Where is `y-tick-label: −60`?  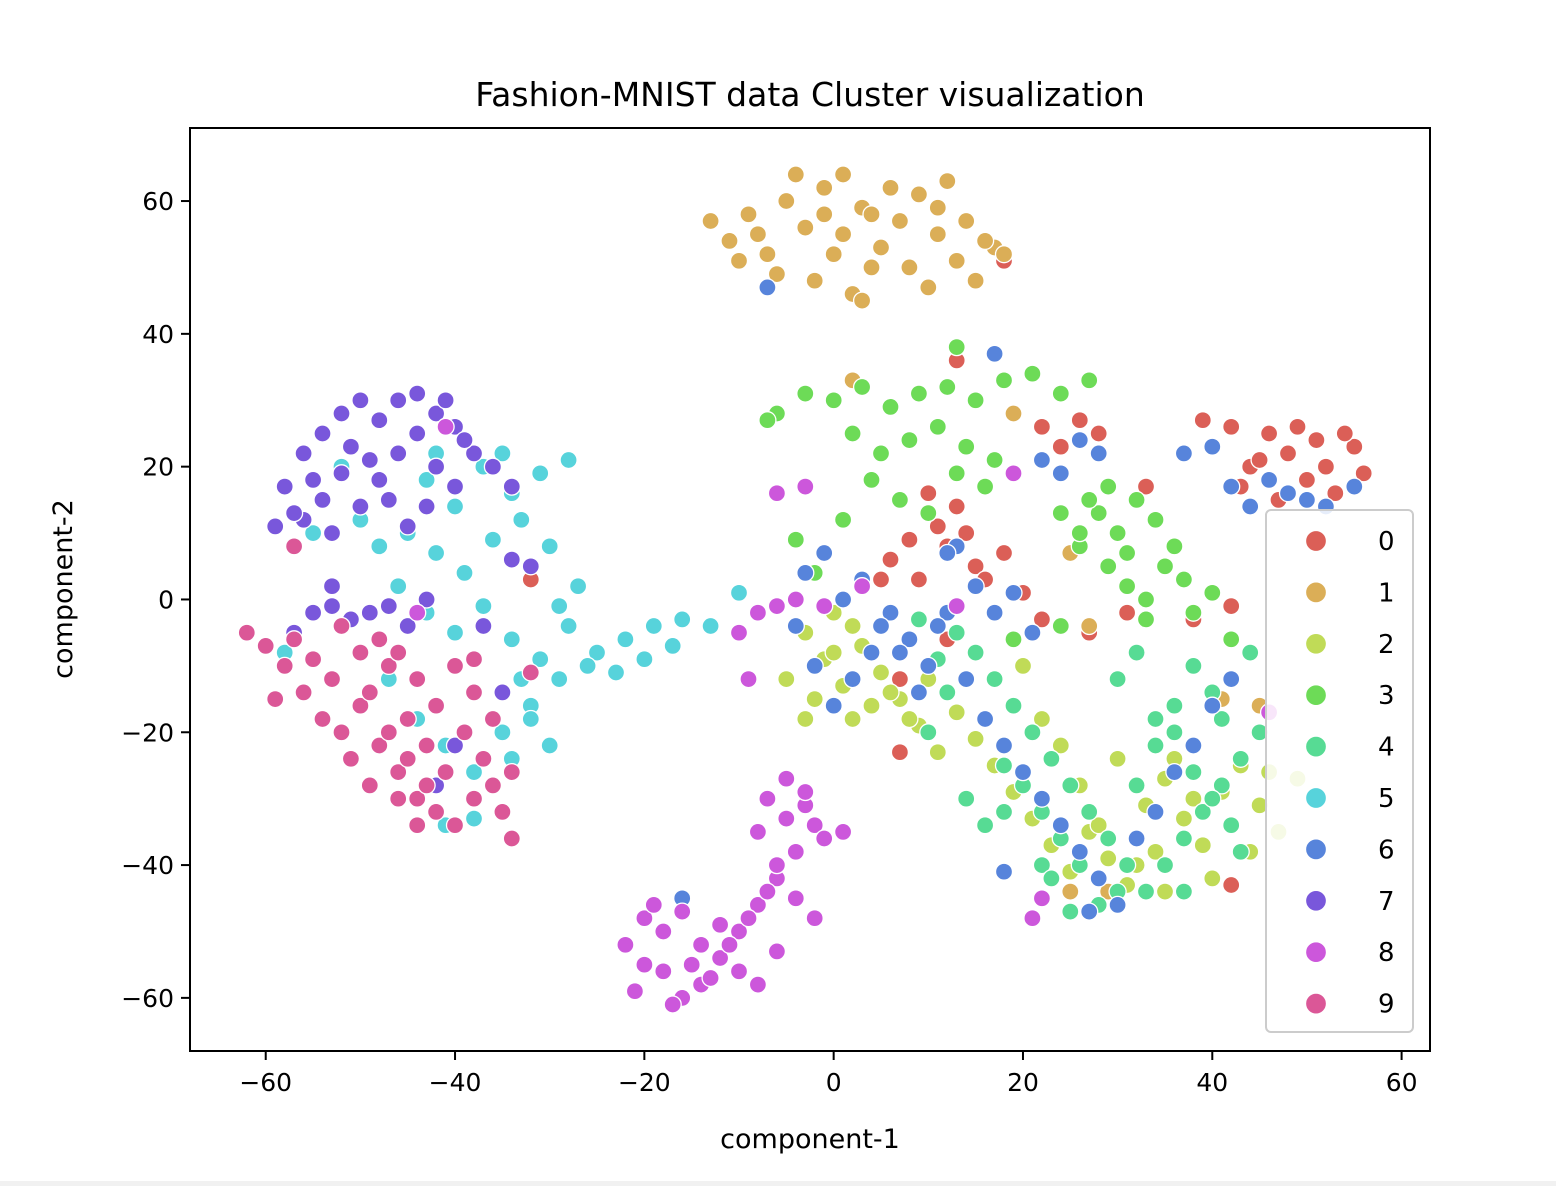
y-tick-label: −60 is located at coordinates (147, 998).